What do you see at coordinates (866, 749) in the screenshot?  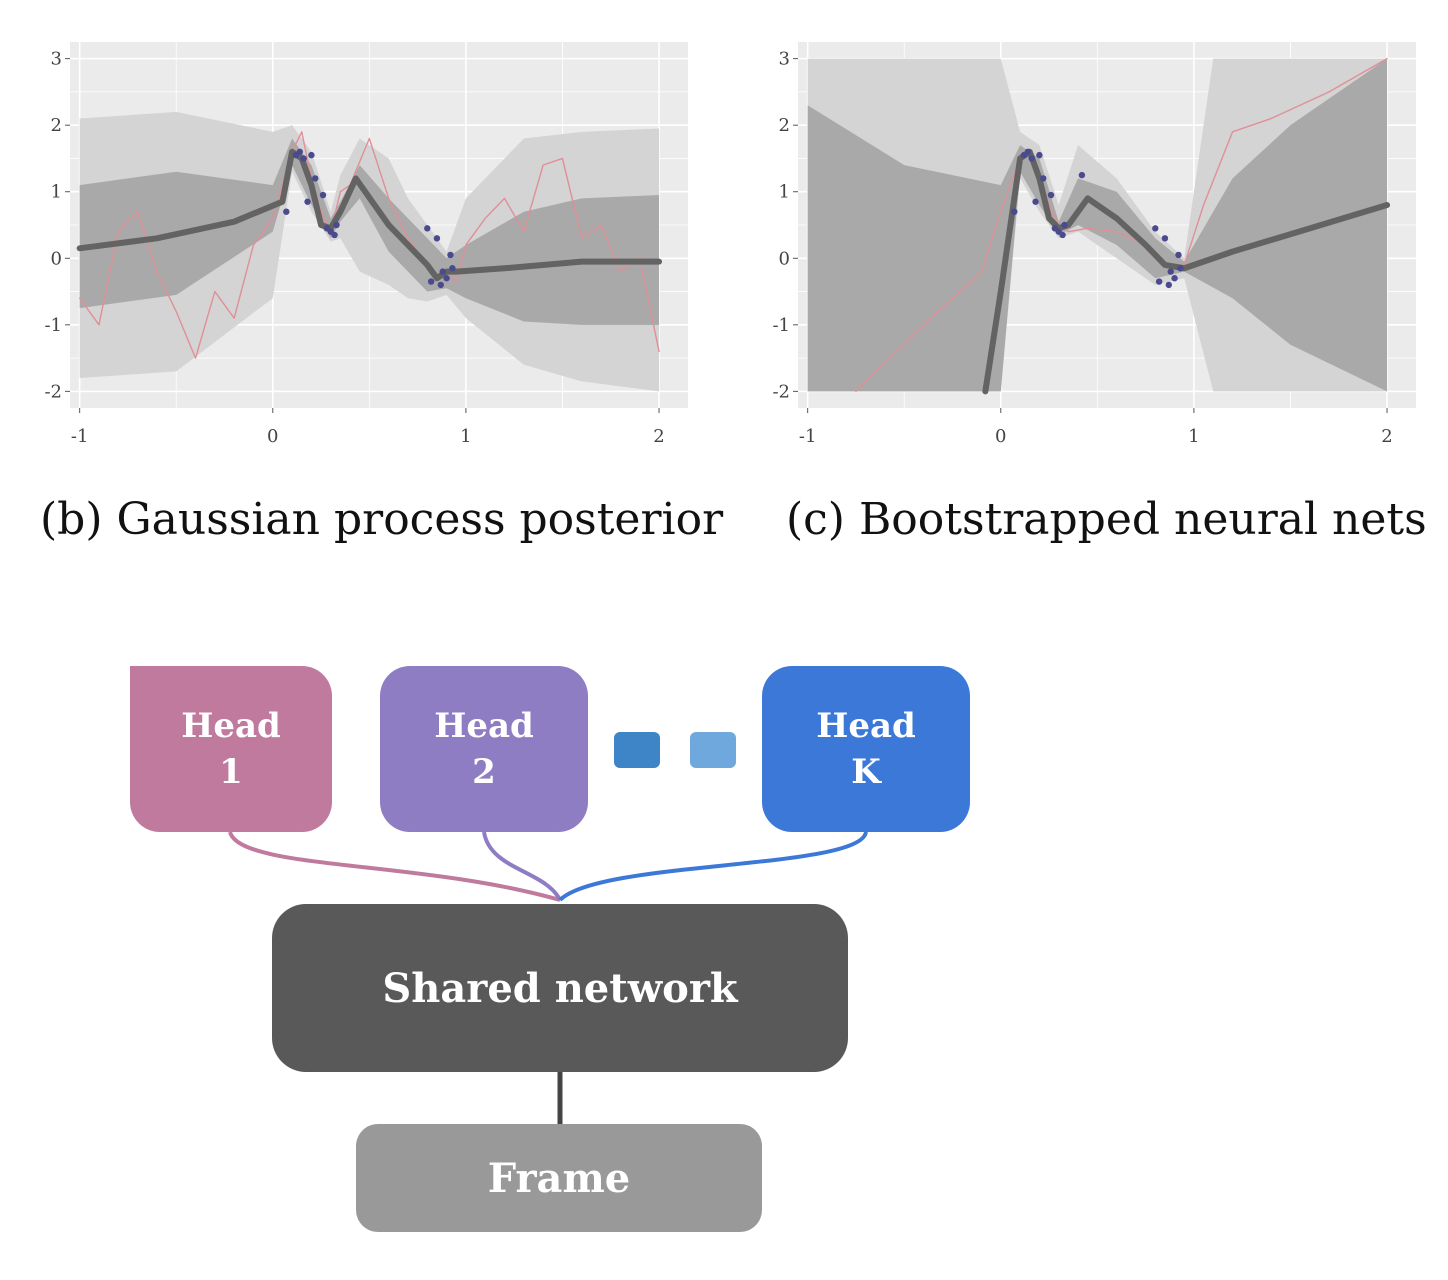 I see `head-k-box: Head K` at bounding box center [866, 749].